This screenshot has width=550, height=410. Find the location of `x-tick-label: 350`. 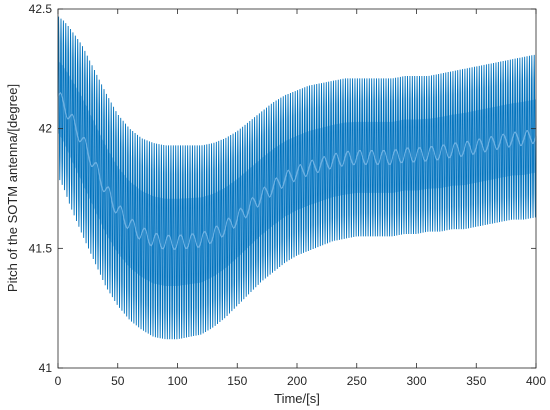

x-tick-label: 350 is located at coordinates (476, 381).